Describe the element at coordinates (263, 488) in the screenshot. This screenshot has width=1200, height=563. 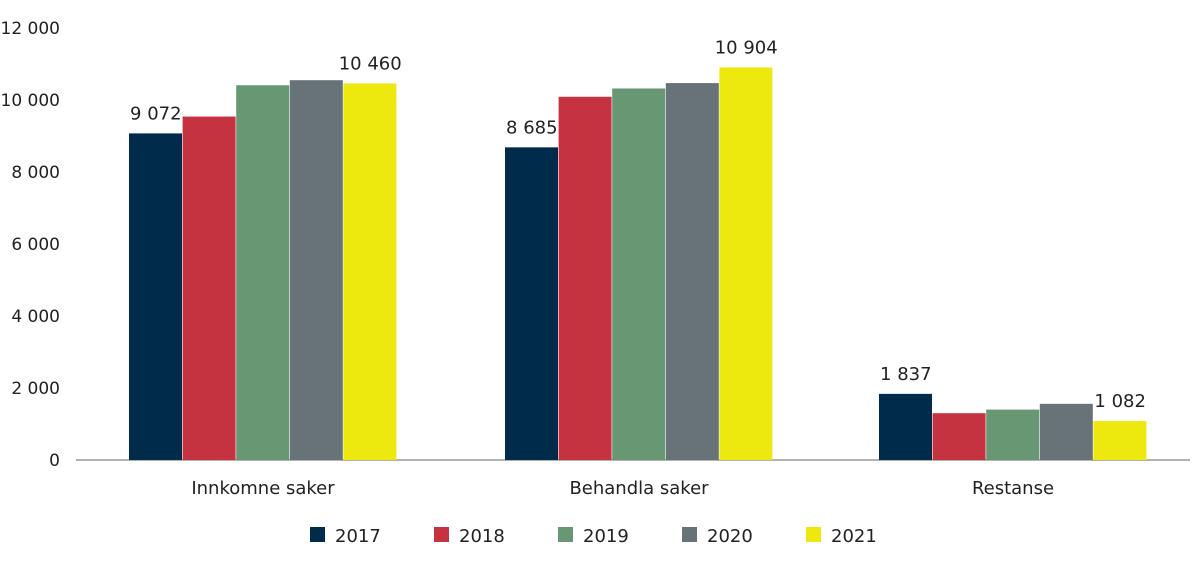
I see `category-label: Innkomne saker` at that location.